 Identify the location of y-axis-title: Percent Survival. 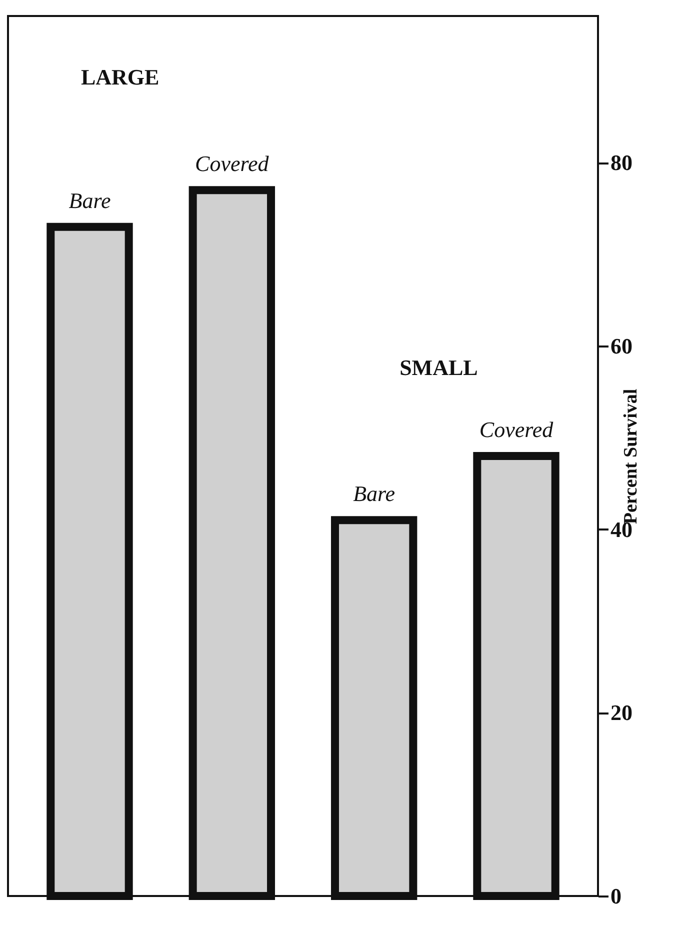
(631, 456).